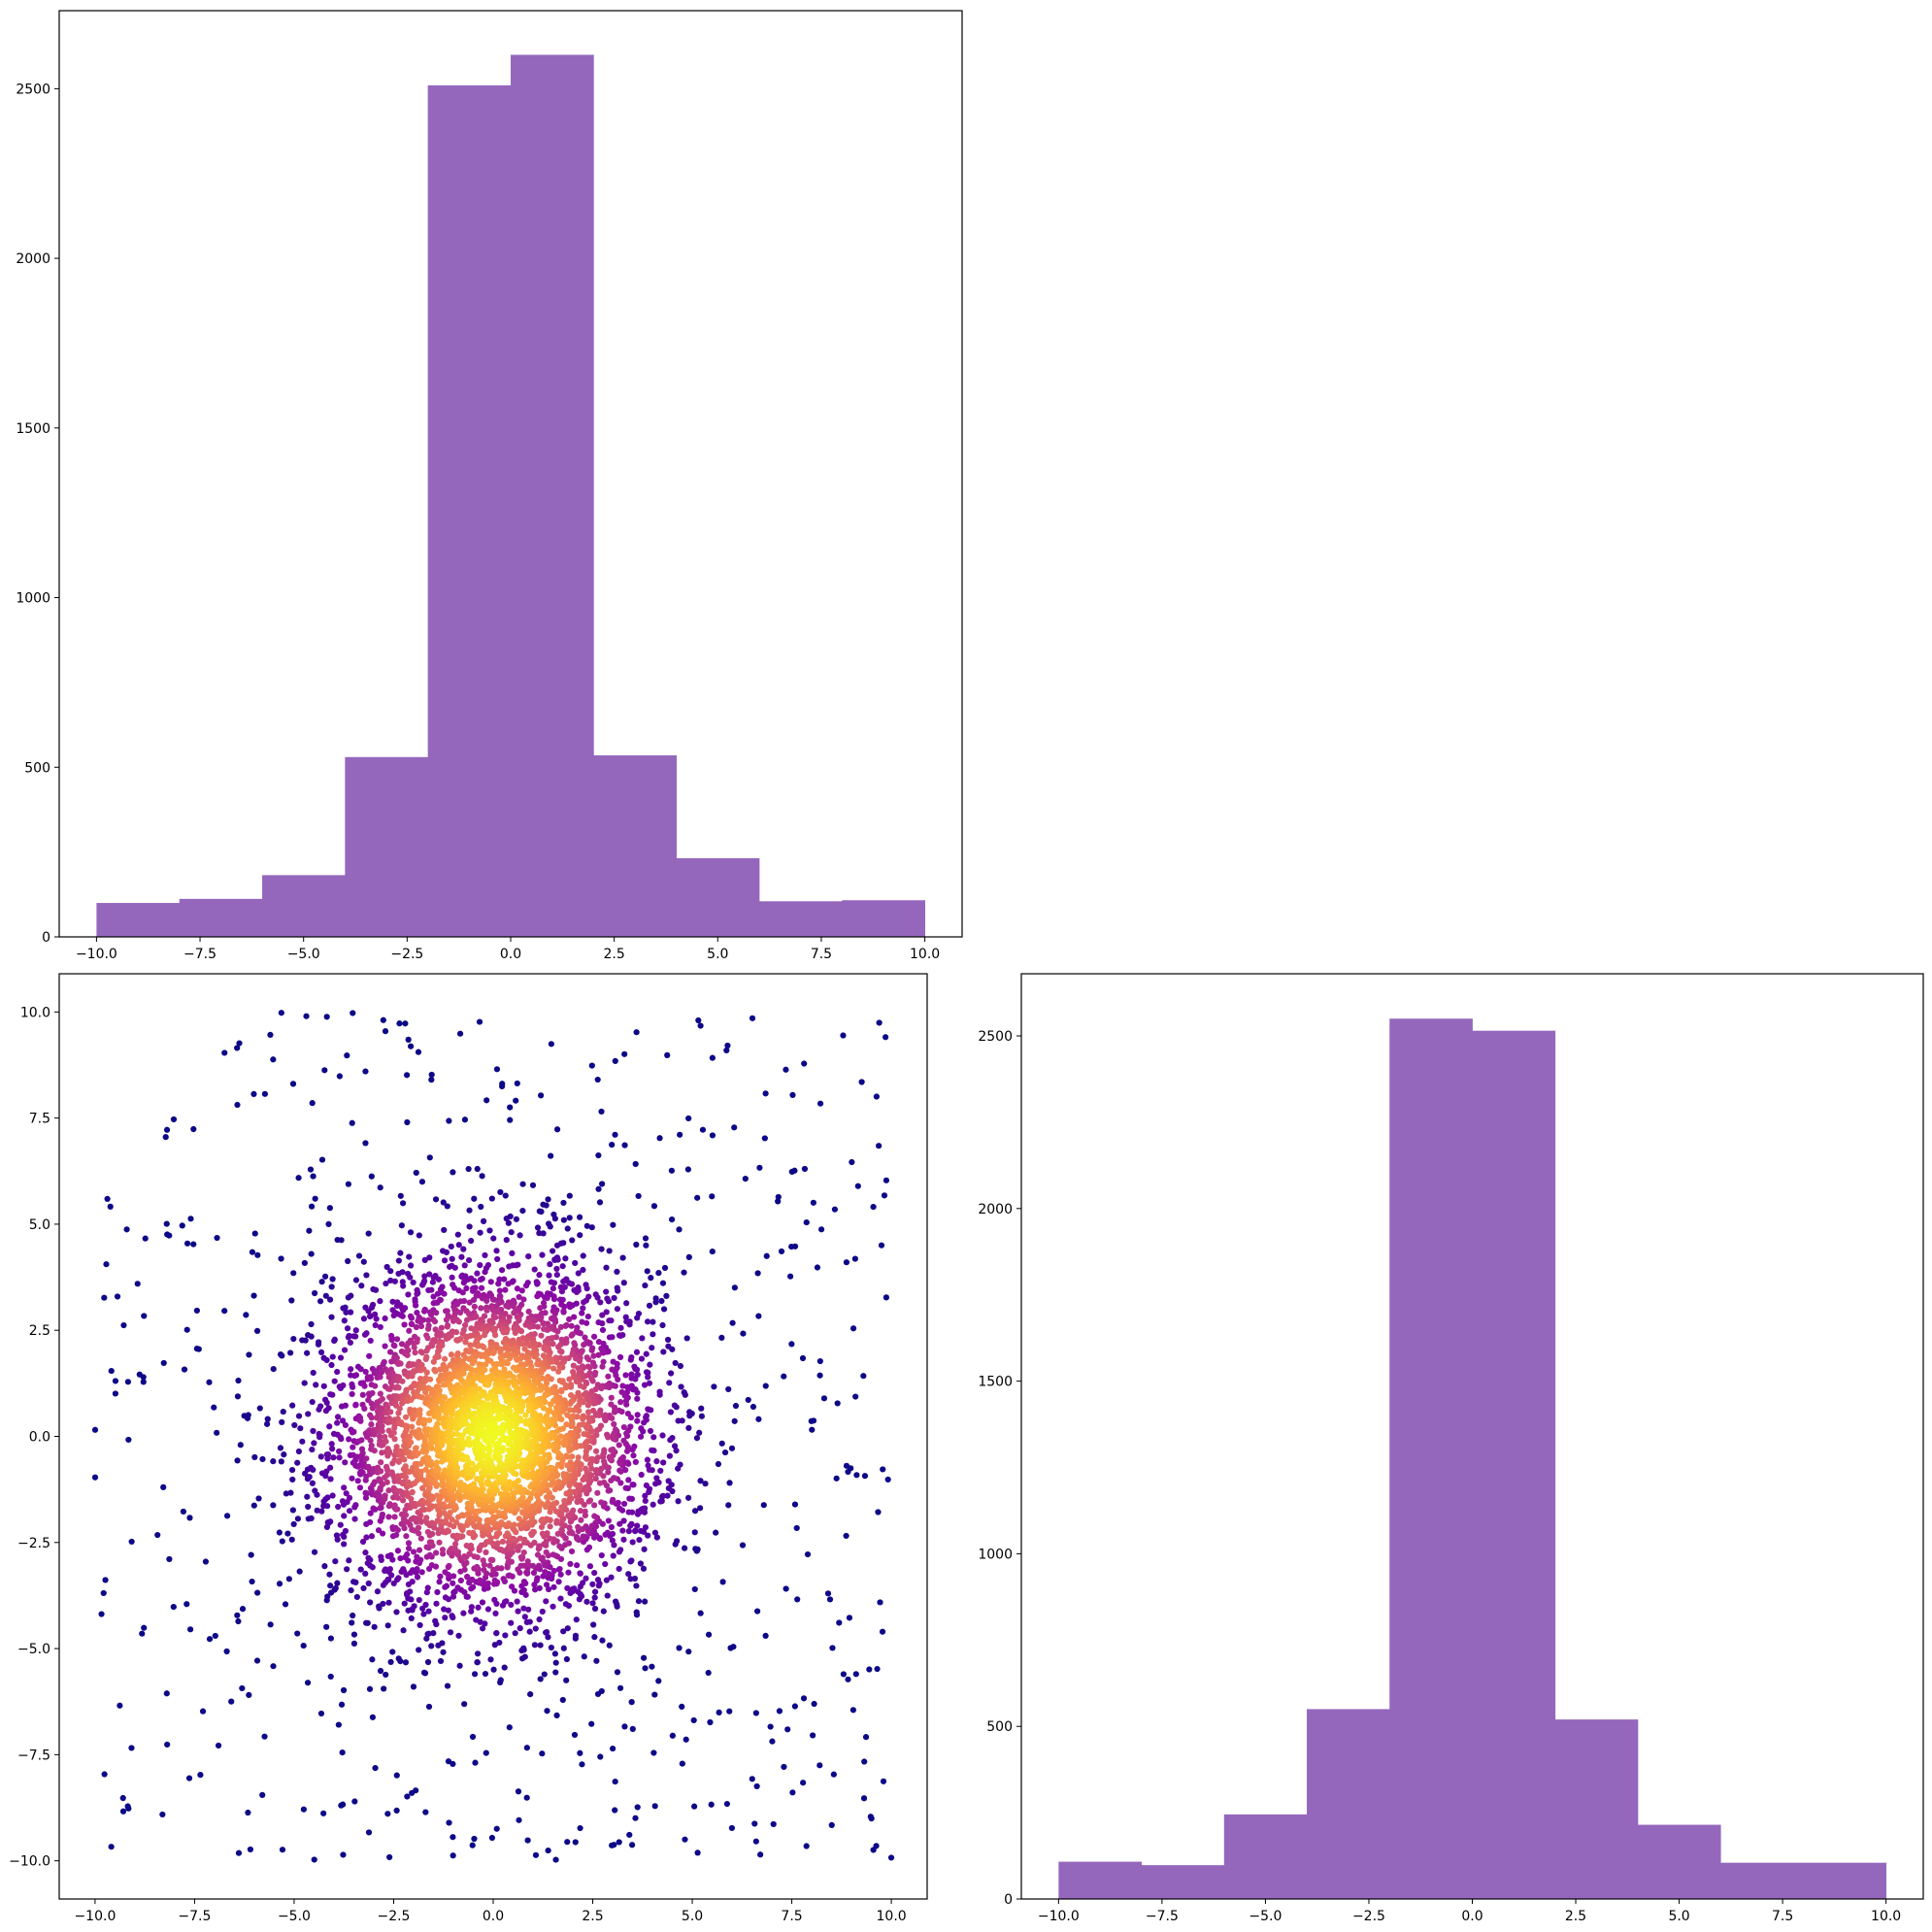 The height and width of the screenshot is (1932, 1932). What do you see at coordinates (33, 259) in the screenshot?
I see `y-tick-label: 2000` at bounding box center [33, 259].